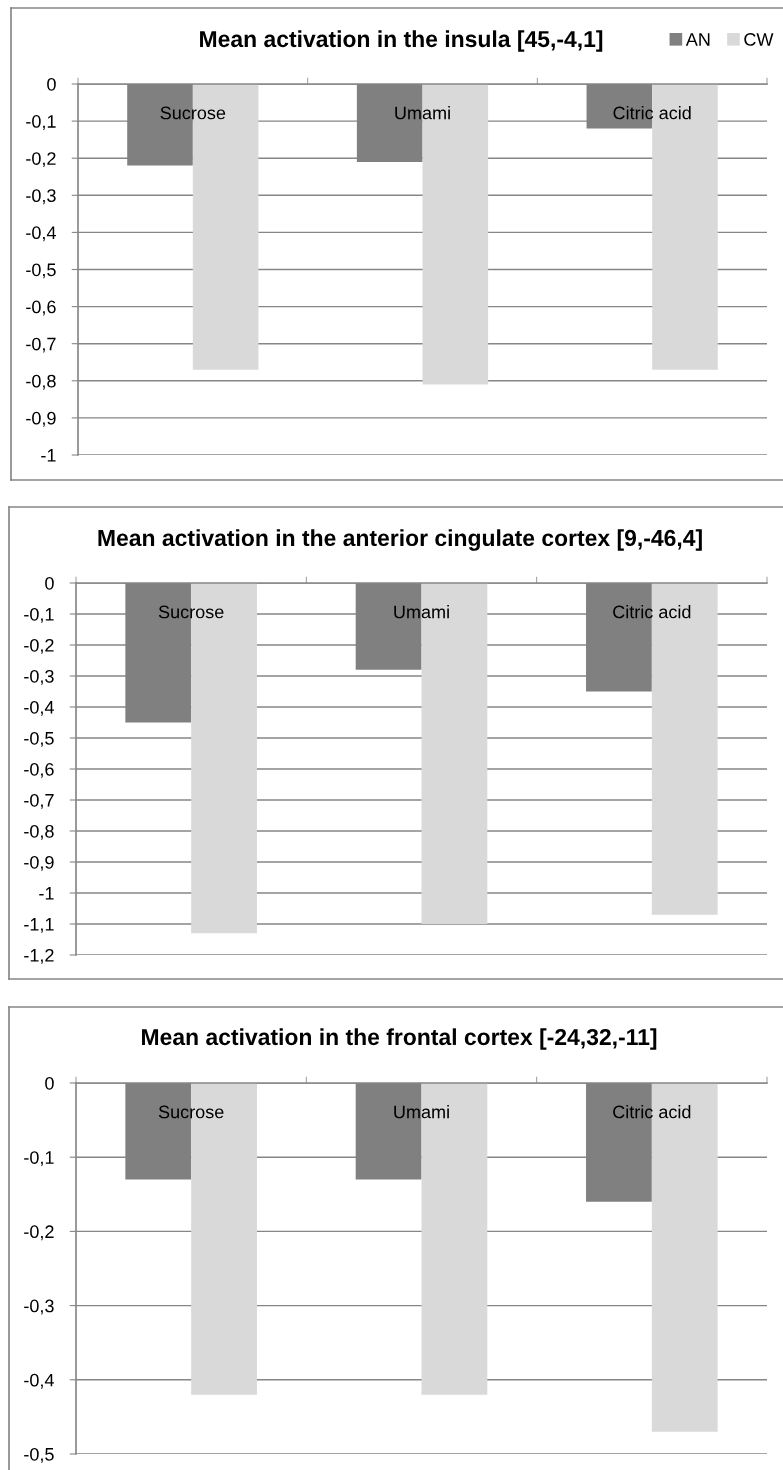 The image size is (783, 1470). Describe the element at coordinates (401, 41) in the screenshot. I see `chart-title: Mean activation in the insula [45,-4,1]` at that location.